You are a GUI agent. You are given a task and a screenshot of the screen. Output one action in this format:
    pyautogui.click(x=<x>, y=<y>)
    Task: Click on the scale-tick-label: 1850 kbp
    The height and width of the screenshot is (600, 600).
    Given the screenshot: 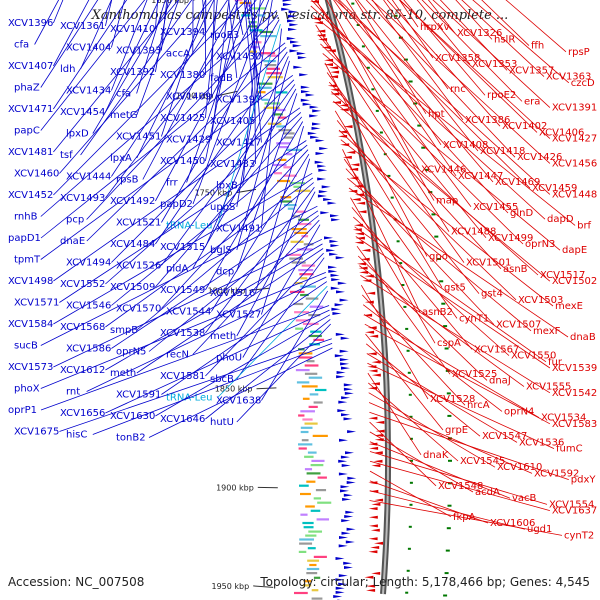 What is the action you would take?
    pyautogui.click(x=234, y=389)
    